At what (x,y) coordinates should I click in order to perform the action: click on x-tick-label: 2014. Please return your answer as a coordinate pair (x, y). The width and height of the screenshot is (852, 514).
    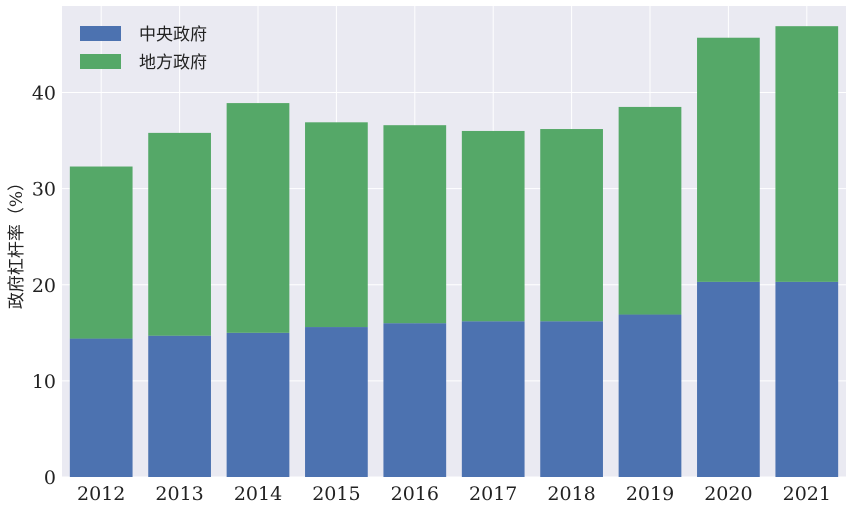
    Looking at the image, I should click on (258, 494).